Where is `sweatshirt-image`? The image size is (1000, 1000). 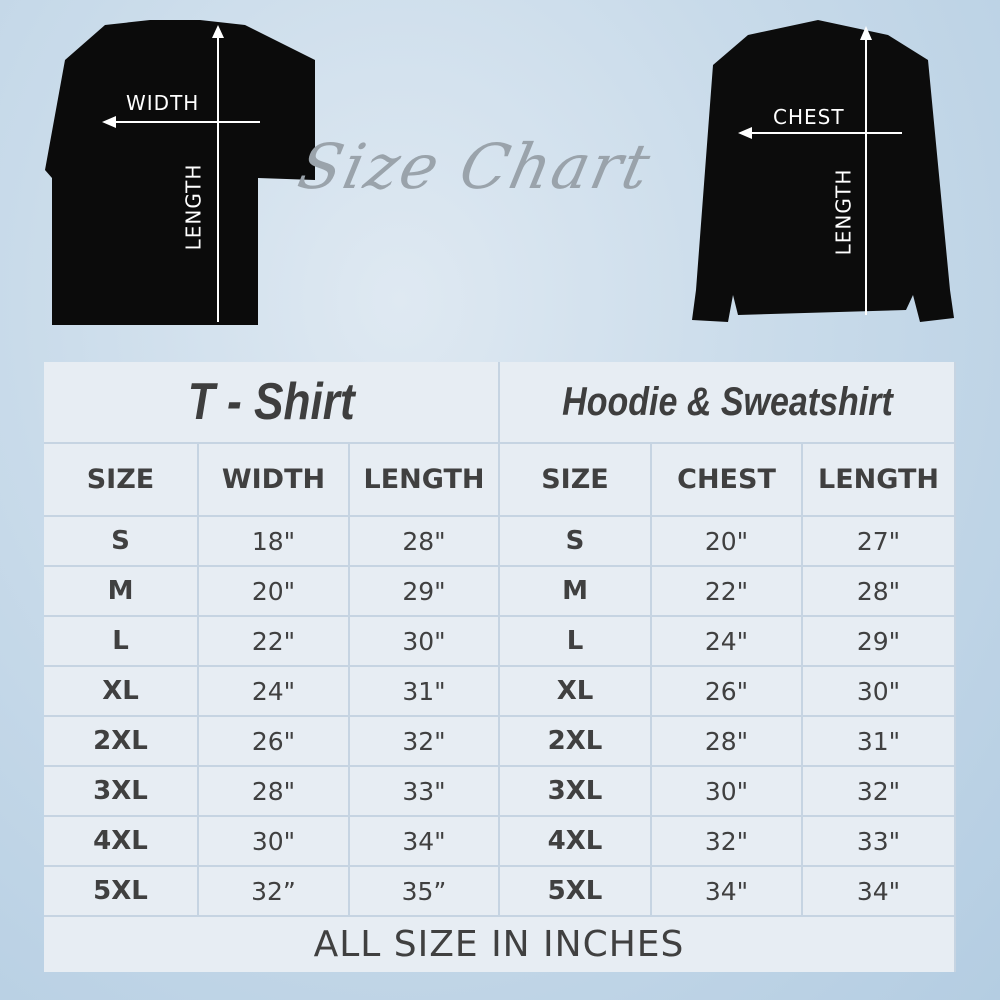 sweatshirt-image is located at coordinates (823, 171).